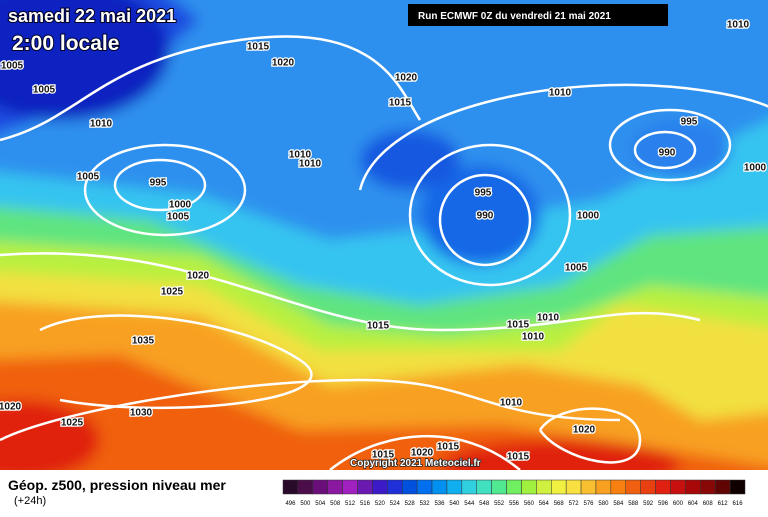  Describe the element at coordinates (305, 504) in the screenshot. I see `scale-label: 500` at that location.